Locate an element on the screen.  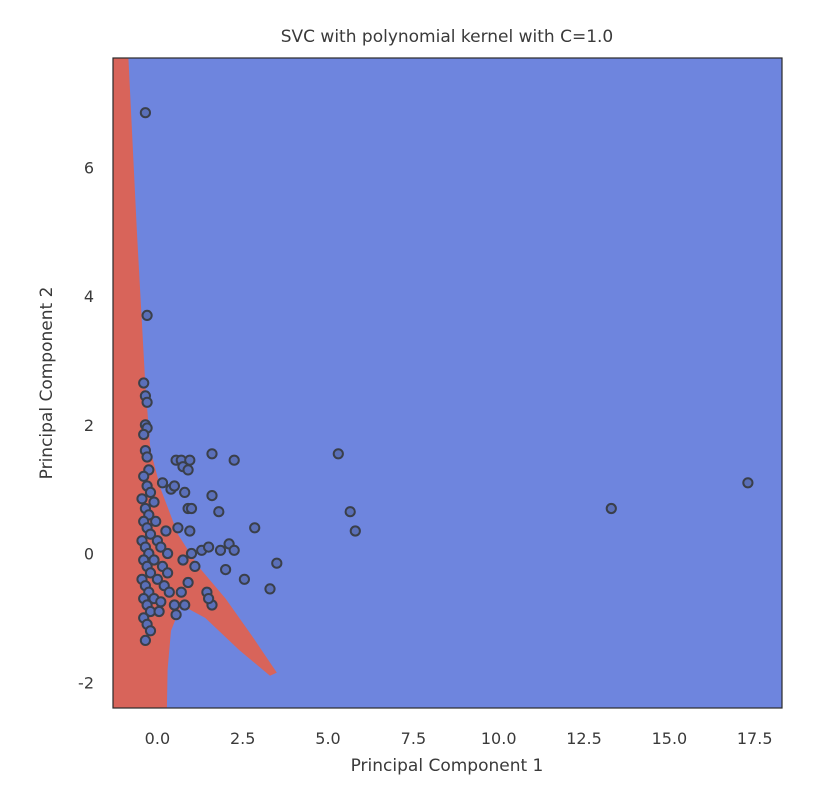
y-tick-label: -2 is located at coordinates (86, 682).